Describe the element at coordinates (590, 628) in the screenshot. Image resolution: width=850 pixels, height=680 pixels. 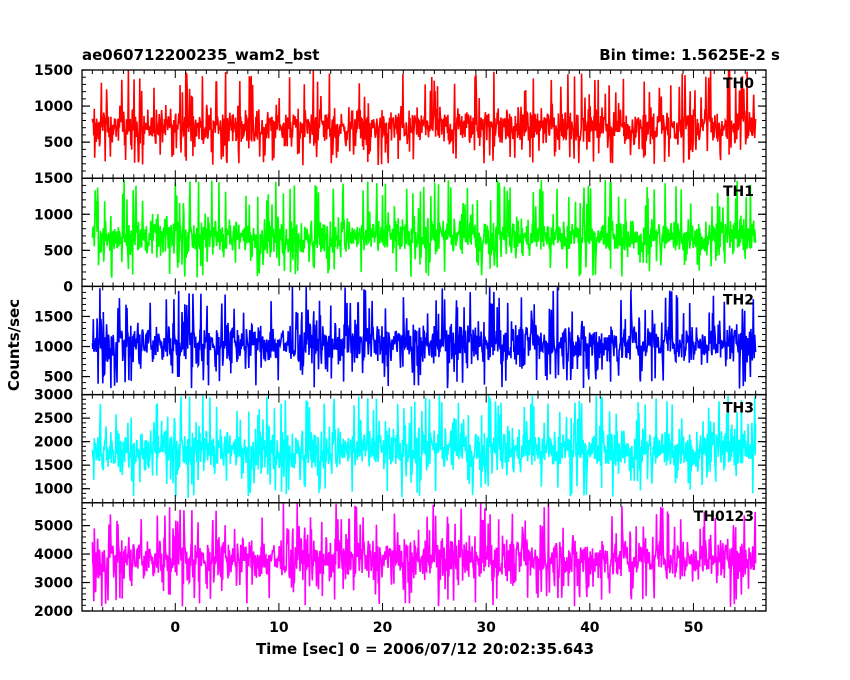
I see `x-tick-label: 40` at that location.